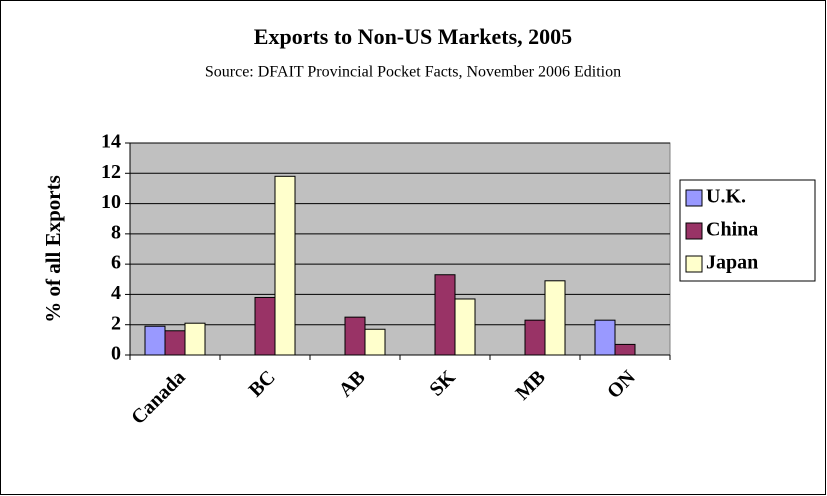 The height and width of the screenshot is (496, 827). What do you see at coordinates (116, 263) in the screenshot?
I see `y-tick-label: 6` at bounding box center [116, 263].